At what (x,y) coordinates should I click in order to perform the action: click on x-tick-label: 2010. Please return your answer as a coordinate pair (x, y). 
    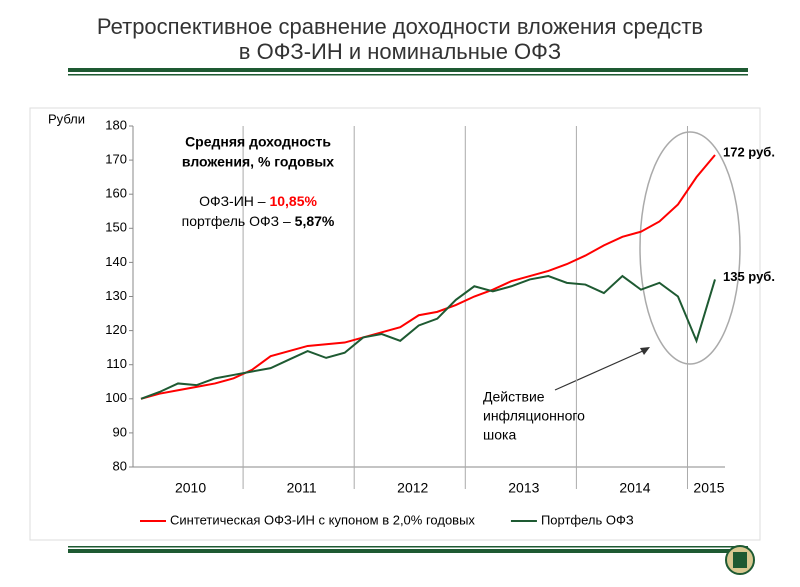
    Looking at the image, I should click on (190, 488).